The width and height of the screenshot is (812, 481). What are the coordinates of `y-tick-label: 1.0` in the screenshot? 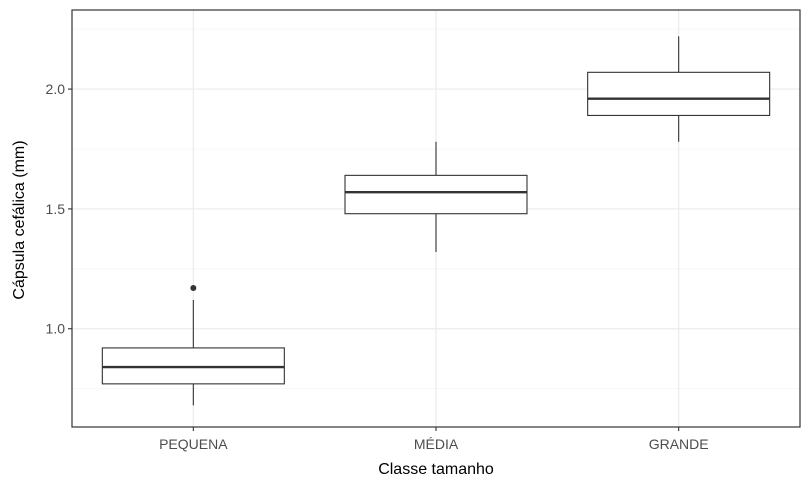 It's located at (56, 329).